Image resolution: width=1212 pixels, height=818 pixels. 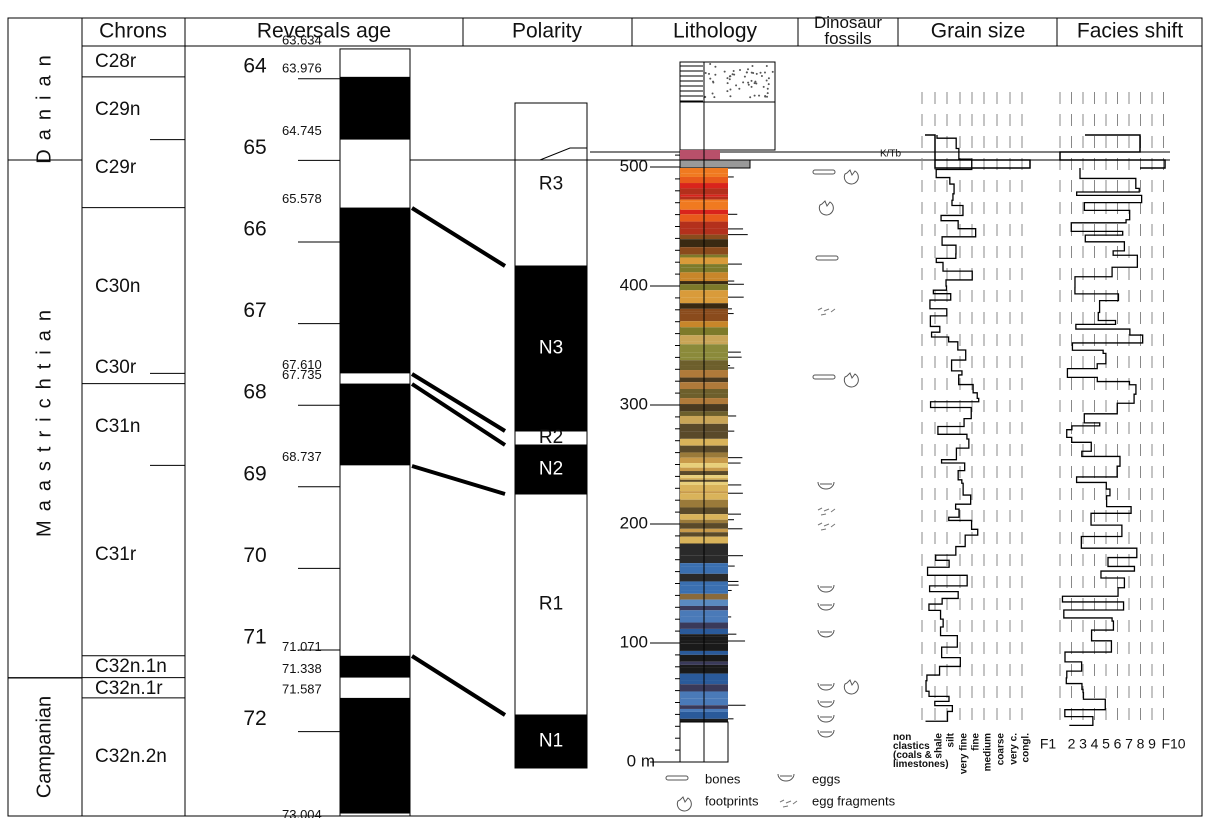 I want to click on age-label: 69, so click(x=254, y=473).